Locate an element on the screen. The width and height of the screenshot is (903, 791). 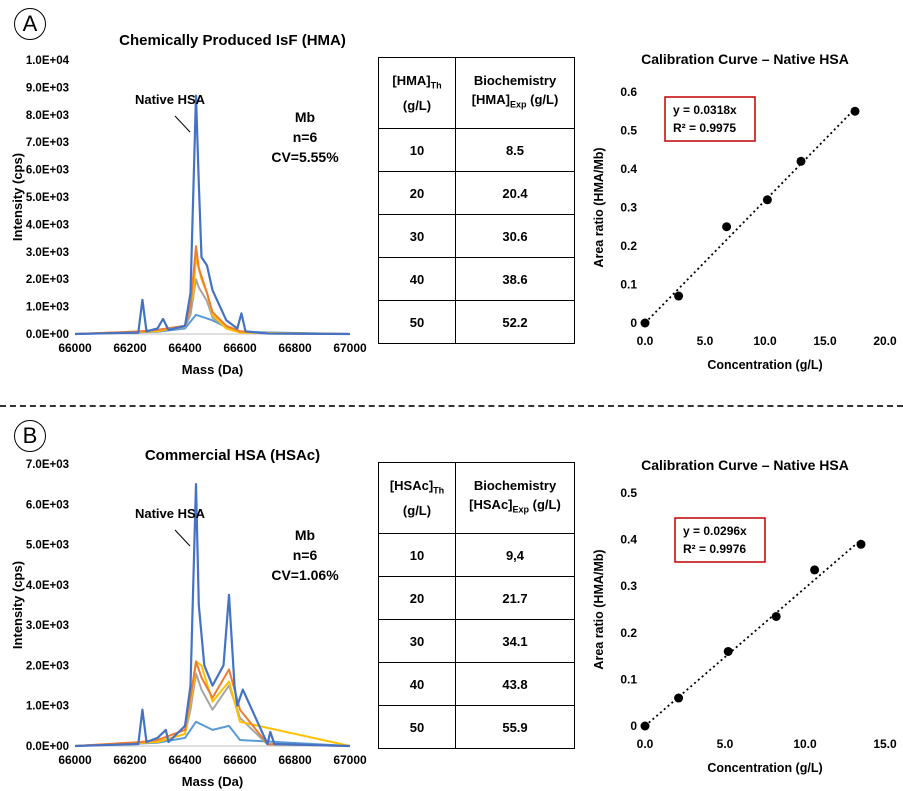
x-tick-label: 67000 is located at coordinates (350, 348).